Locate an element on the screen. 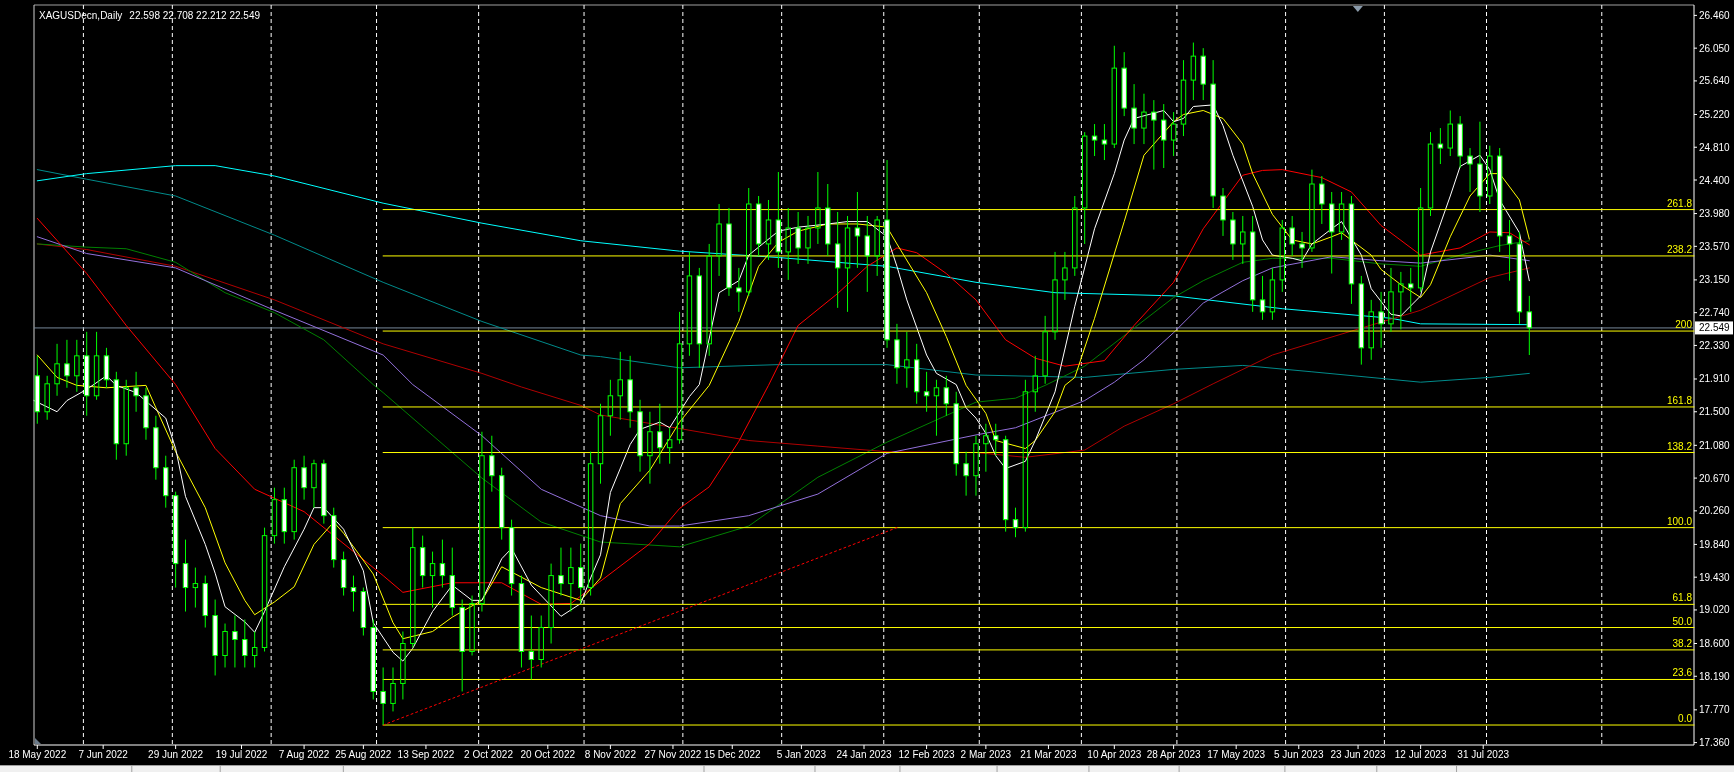 This screenshot has height=772, width=1734. x-tick-label: 29 Jun 2022 is located at coordinates (176, 754).